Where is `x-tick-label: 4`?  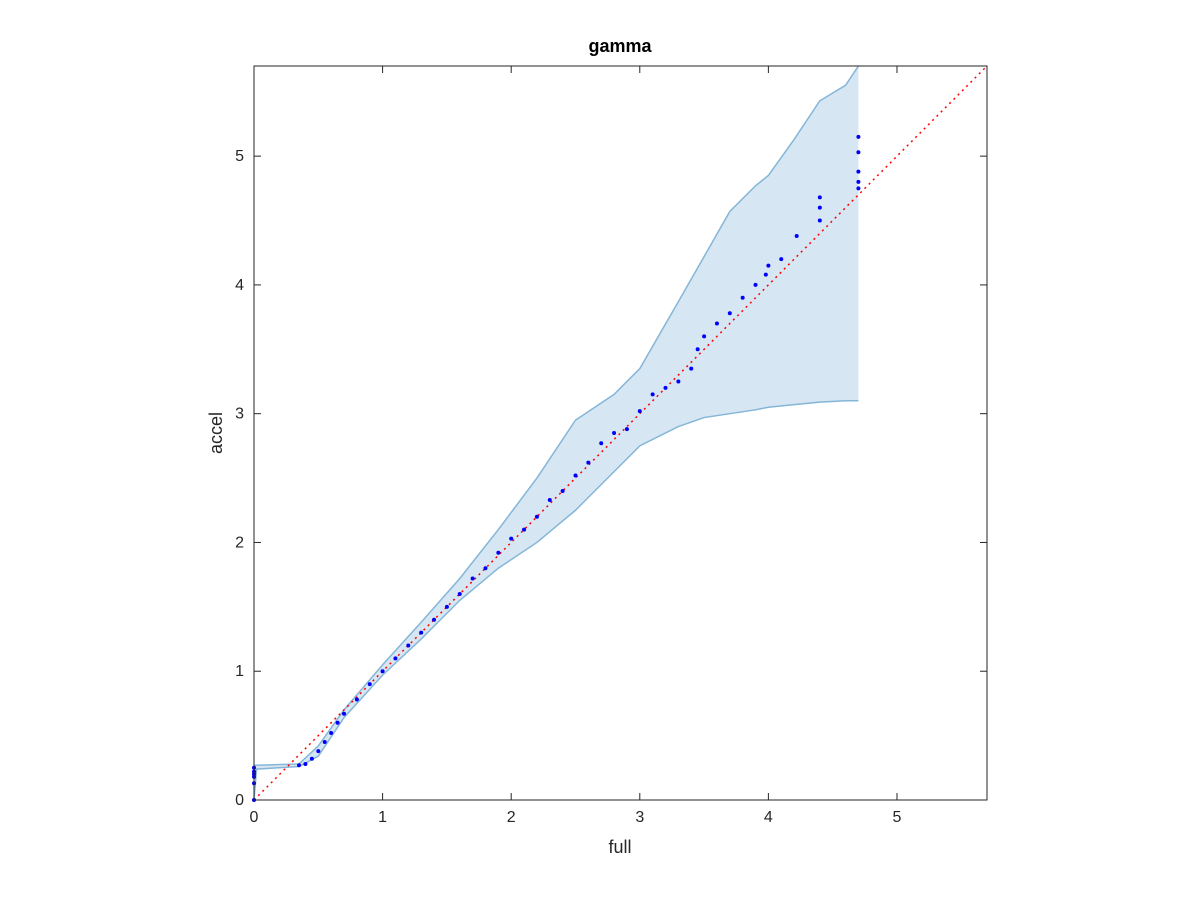
x-tick-label: 4 is located at coordinates (768, 817).